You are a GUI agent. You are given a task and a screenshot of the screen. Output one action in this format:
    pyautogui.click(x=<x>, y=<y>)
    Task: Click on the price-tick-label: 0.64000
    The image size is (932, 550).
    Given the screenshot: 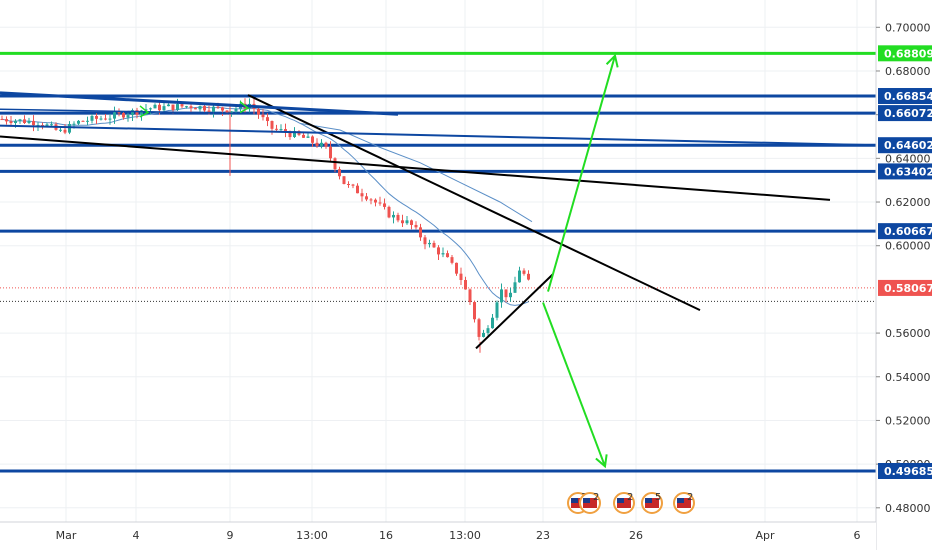 What is the action you would take?
    pyautogui.click(x=908, y=158)
    